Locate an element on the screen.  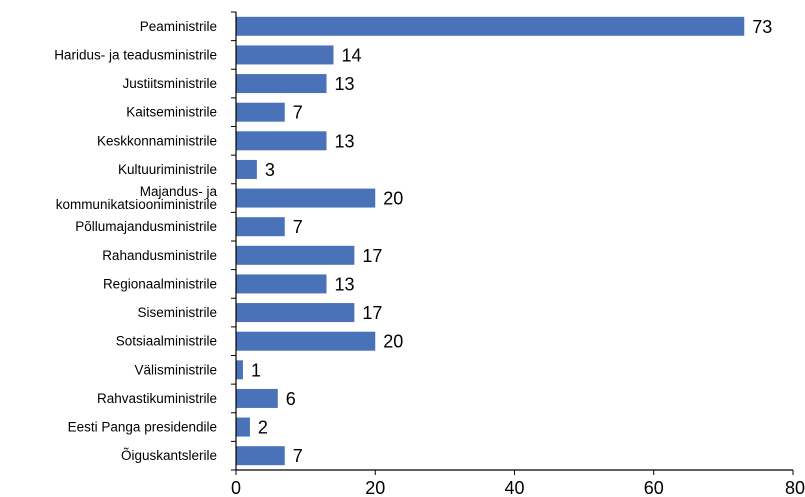
data-label: 6 is located at coordinates (291, 399).